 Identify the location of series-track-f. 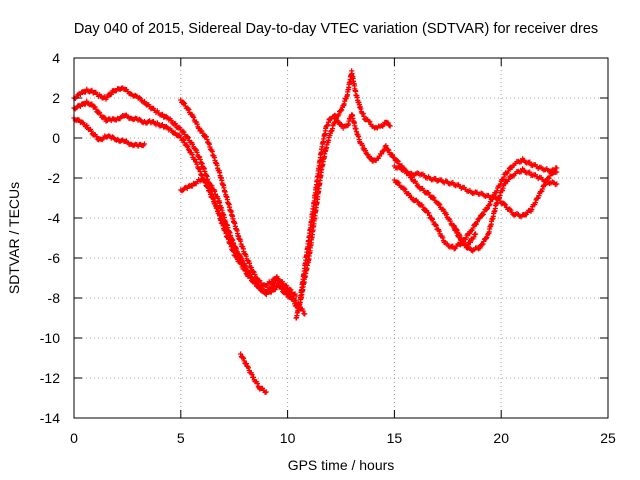
(253, 373).